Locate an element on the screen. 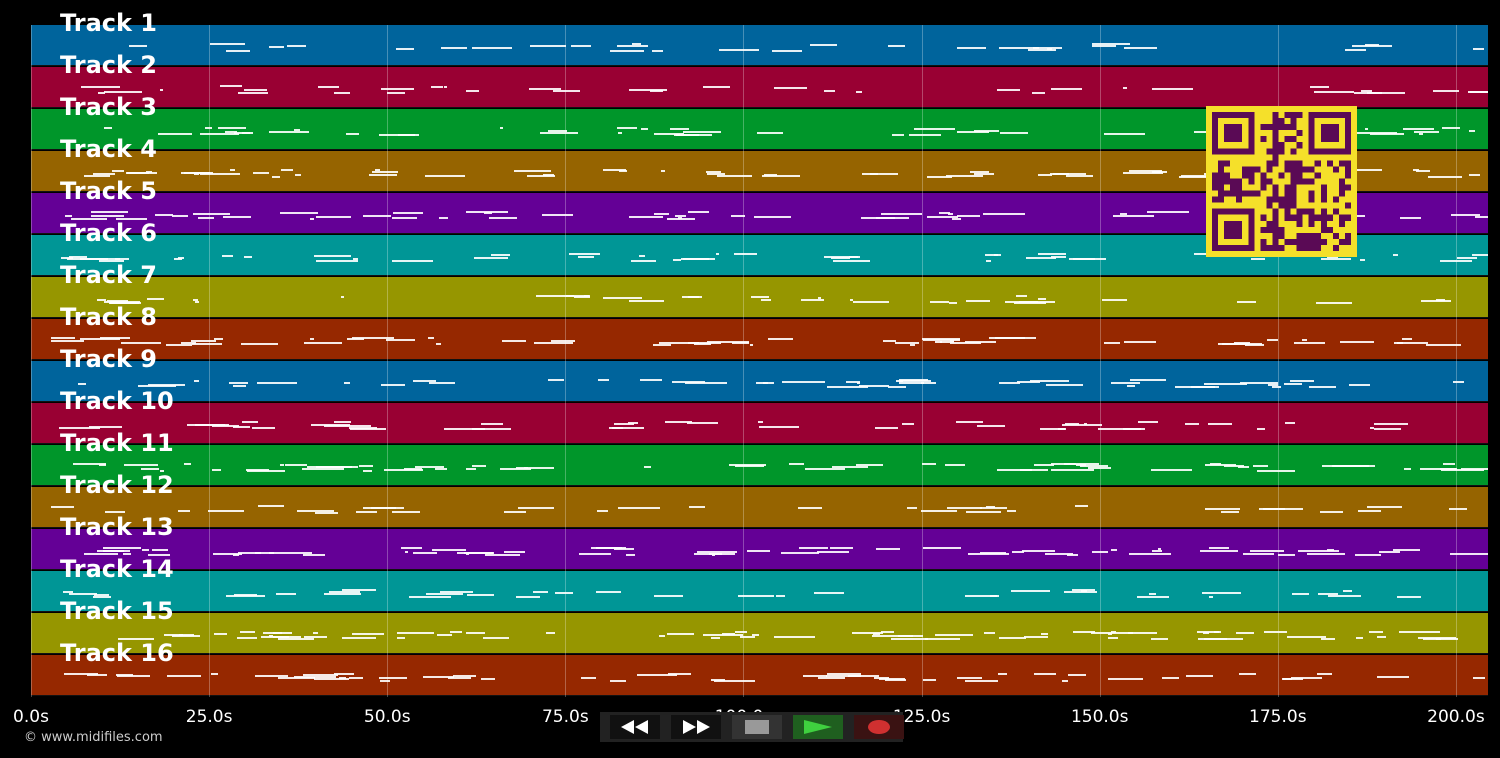 This screenshot has height=758, width=1500. grid-line is located at coordinates (566, 361).